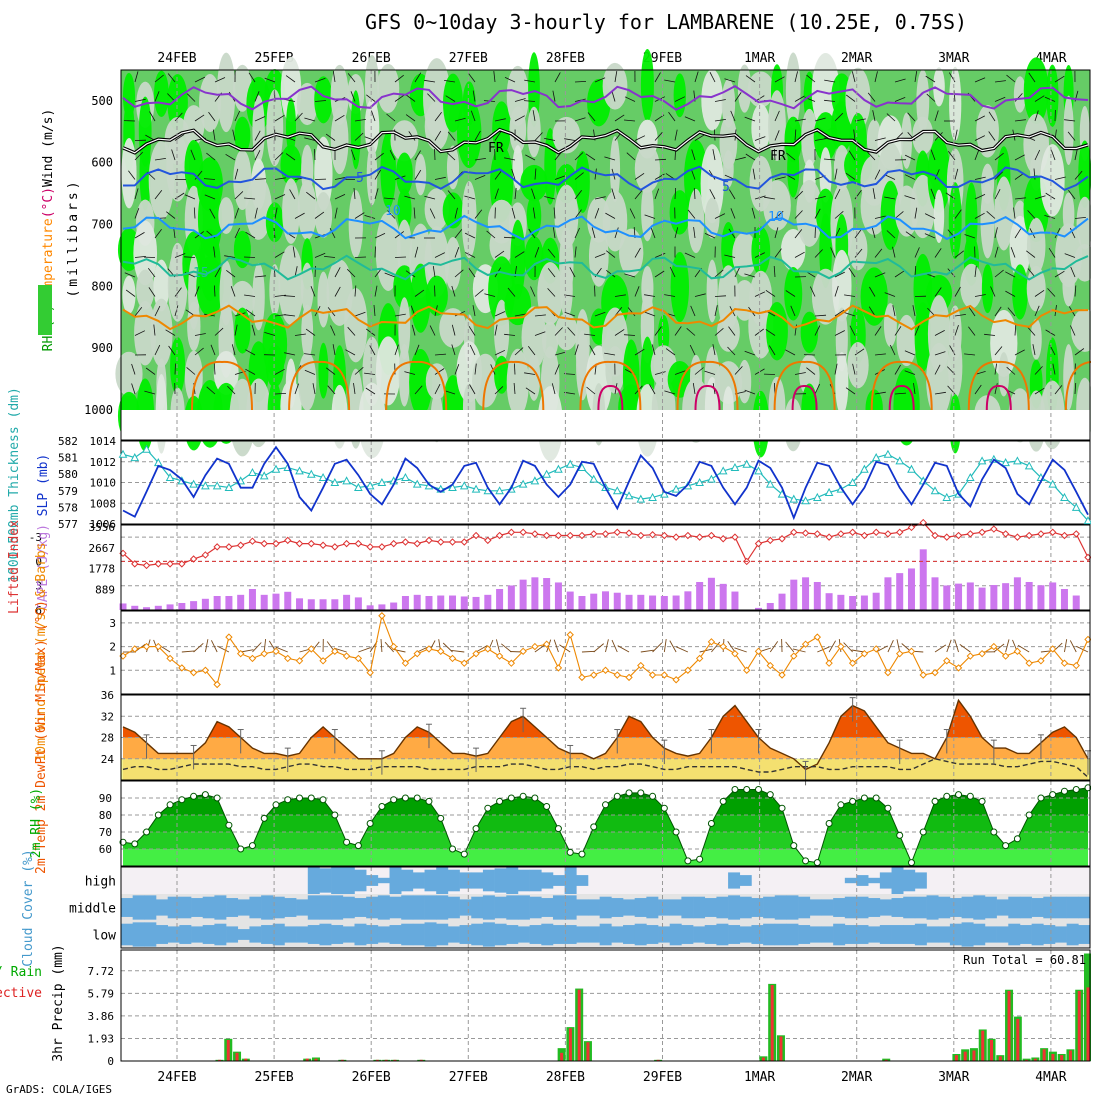  What do you see at coordinates (108, 759) in the screenshot?
I see `y-tick-label: 24` at bounding box center [108, 759].